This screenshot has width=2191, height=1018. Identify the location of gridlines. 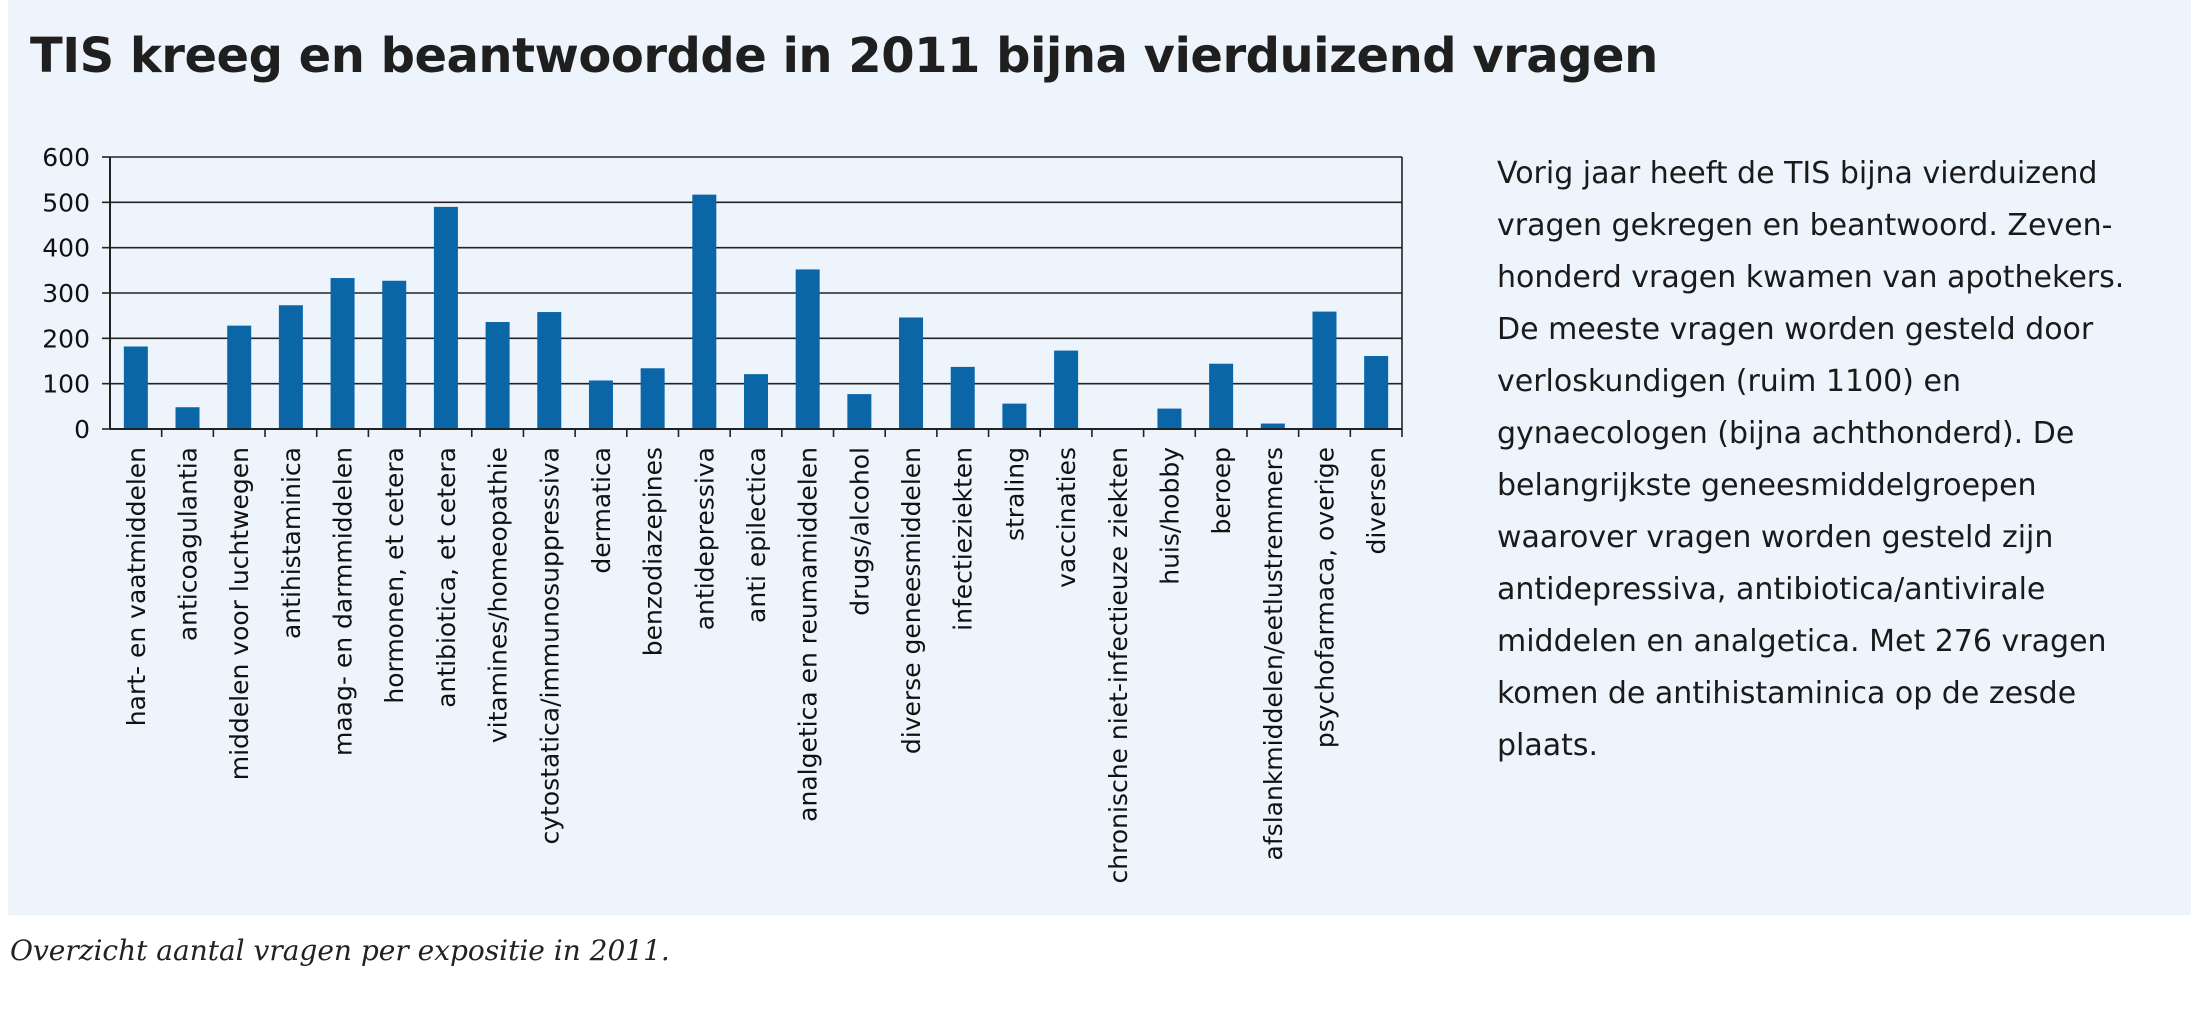
(756, 270).